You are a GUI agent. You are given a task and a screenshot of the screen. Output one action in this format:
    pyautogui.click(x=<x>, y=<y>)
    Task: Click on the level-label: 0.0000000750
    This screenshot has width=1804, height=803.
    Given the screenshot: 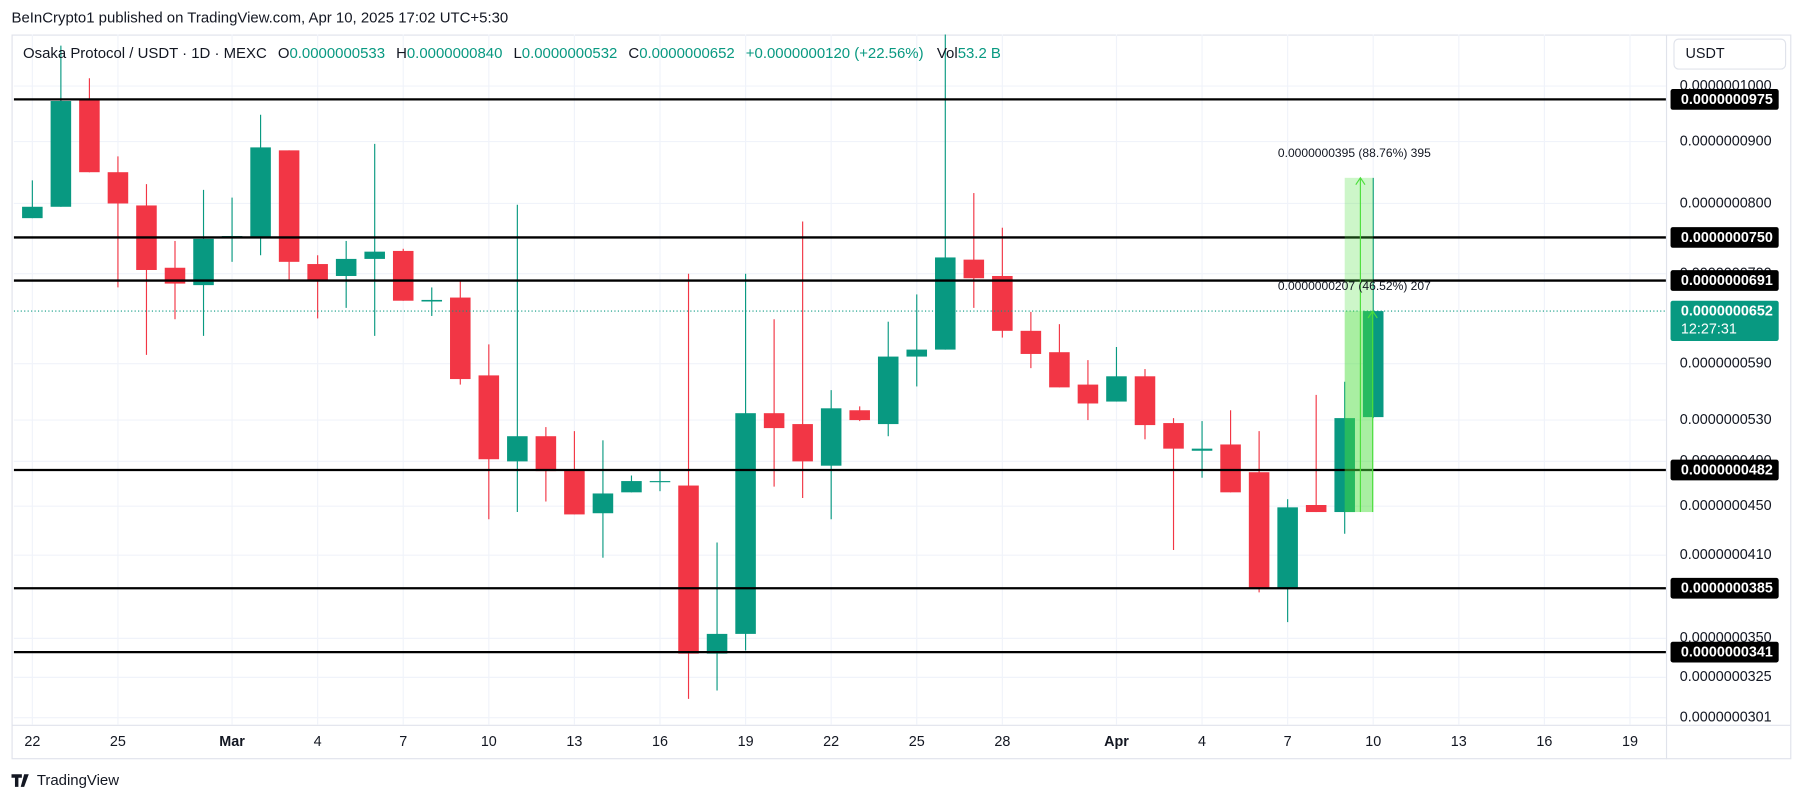 What is the action you would take?
    pyautogui.click(x=1727, y=238)
    